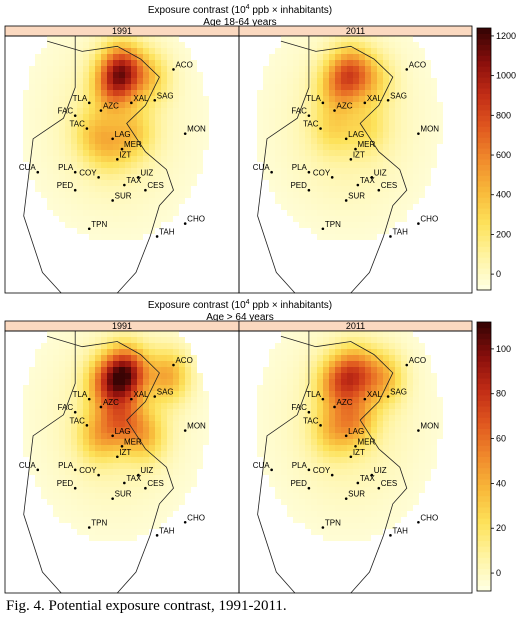  What do you see at coordinates (155, 185) in the screenshot?
I see `station-label: CES` at bounding box center [155, 185].